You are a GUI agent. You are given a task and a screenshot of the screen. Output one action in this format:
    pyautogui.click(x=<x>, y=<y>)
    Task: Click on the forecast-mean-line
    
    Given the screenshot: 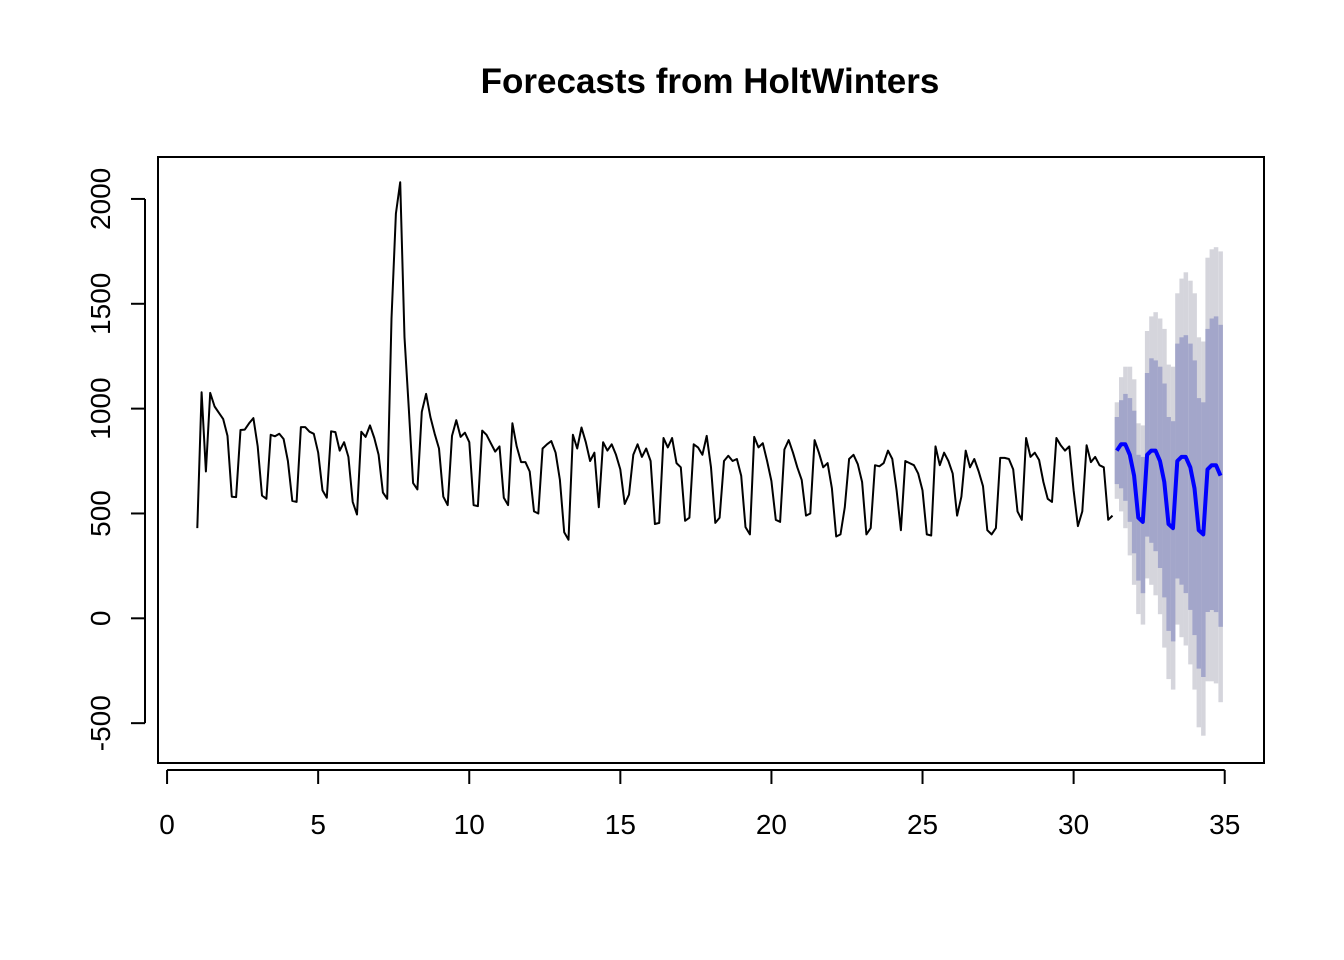 What is the action you would take?
    pyautogui.click(x=1169, y=489)
    